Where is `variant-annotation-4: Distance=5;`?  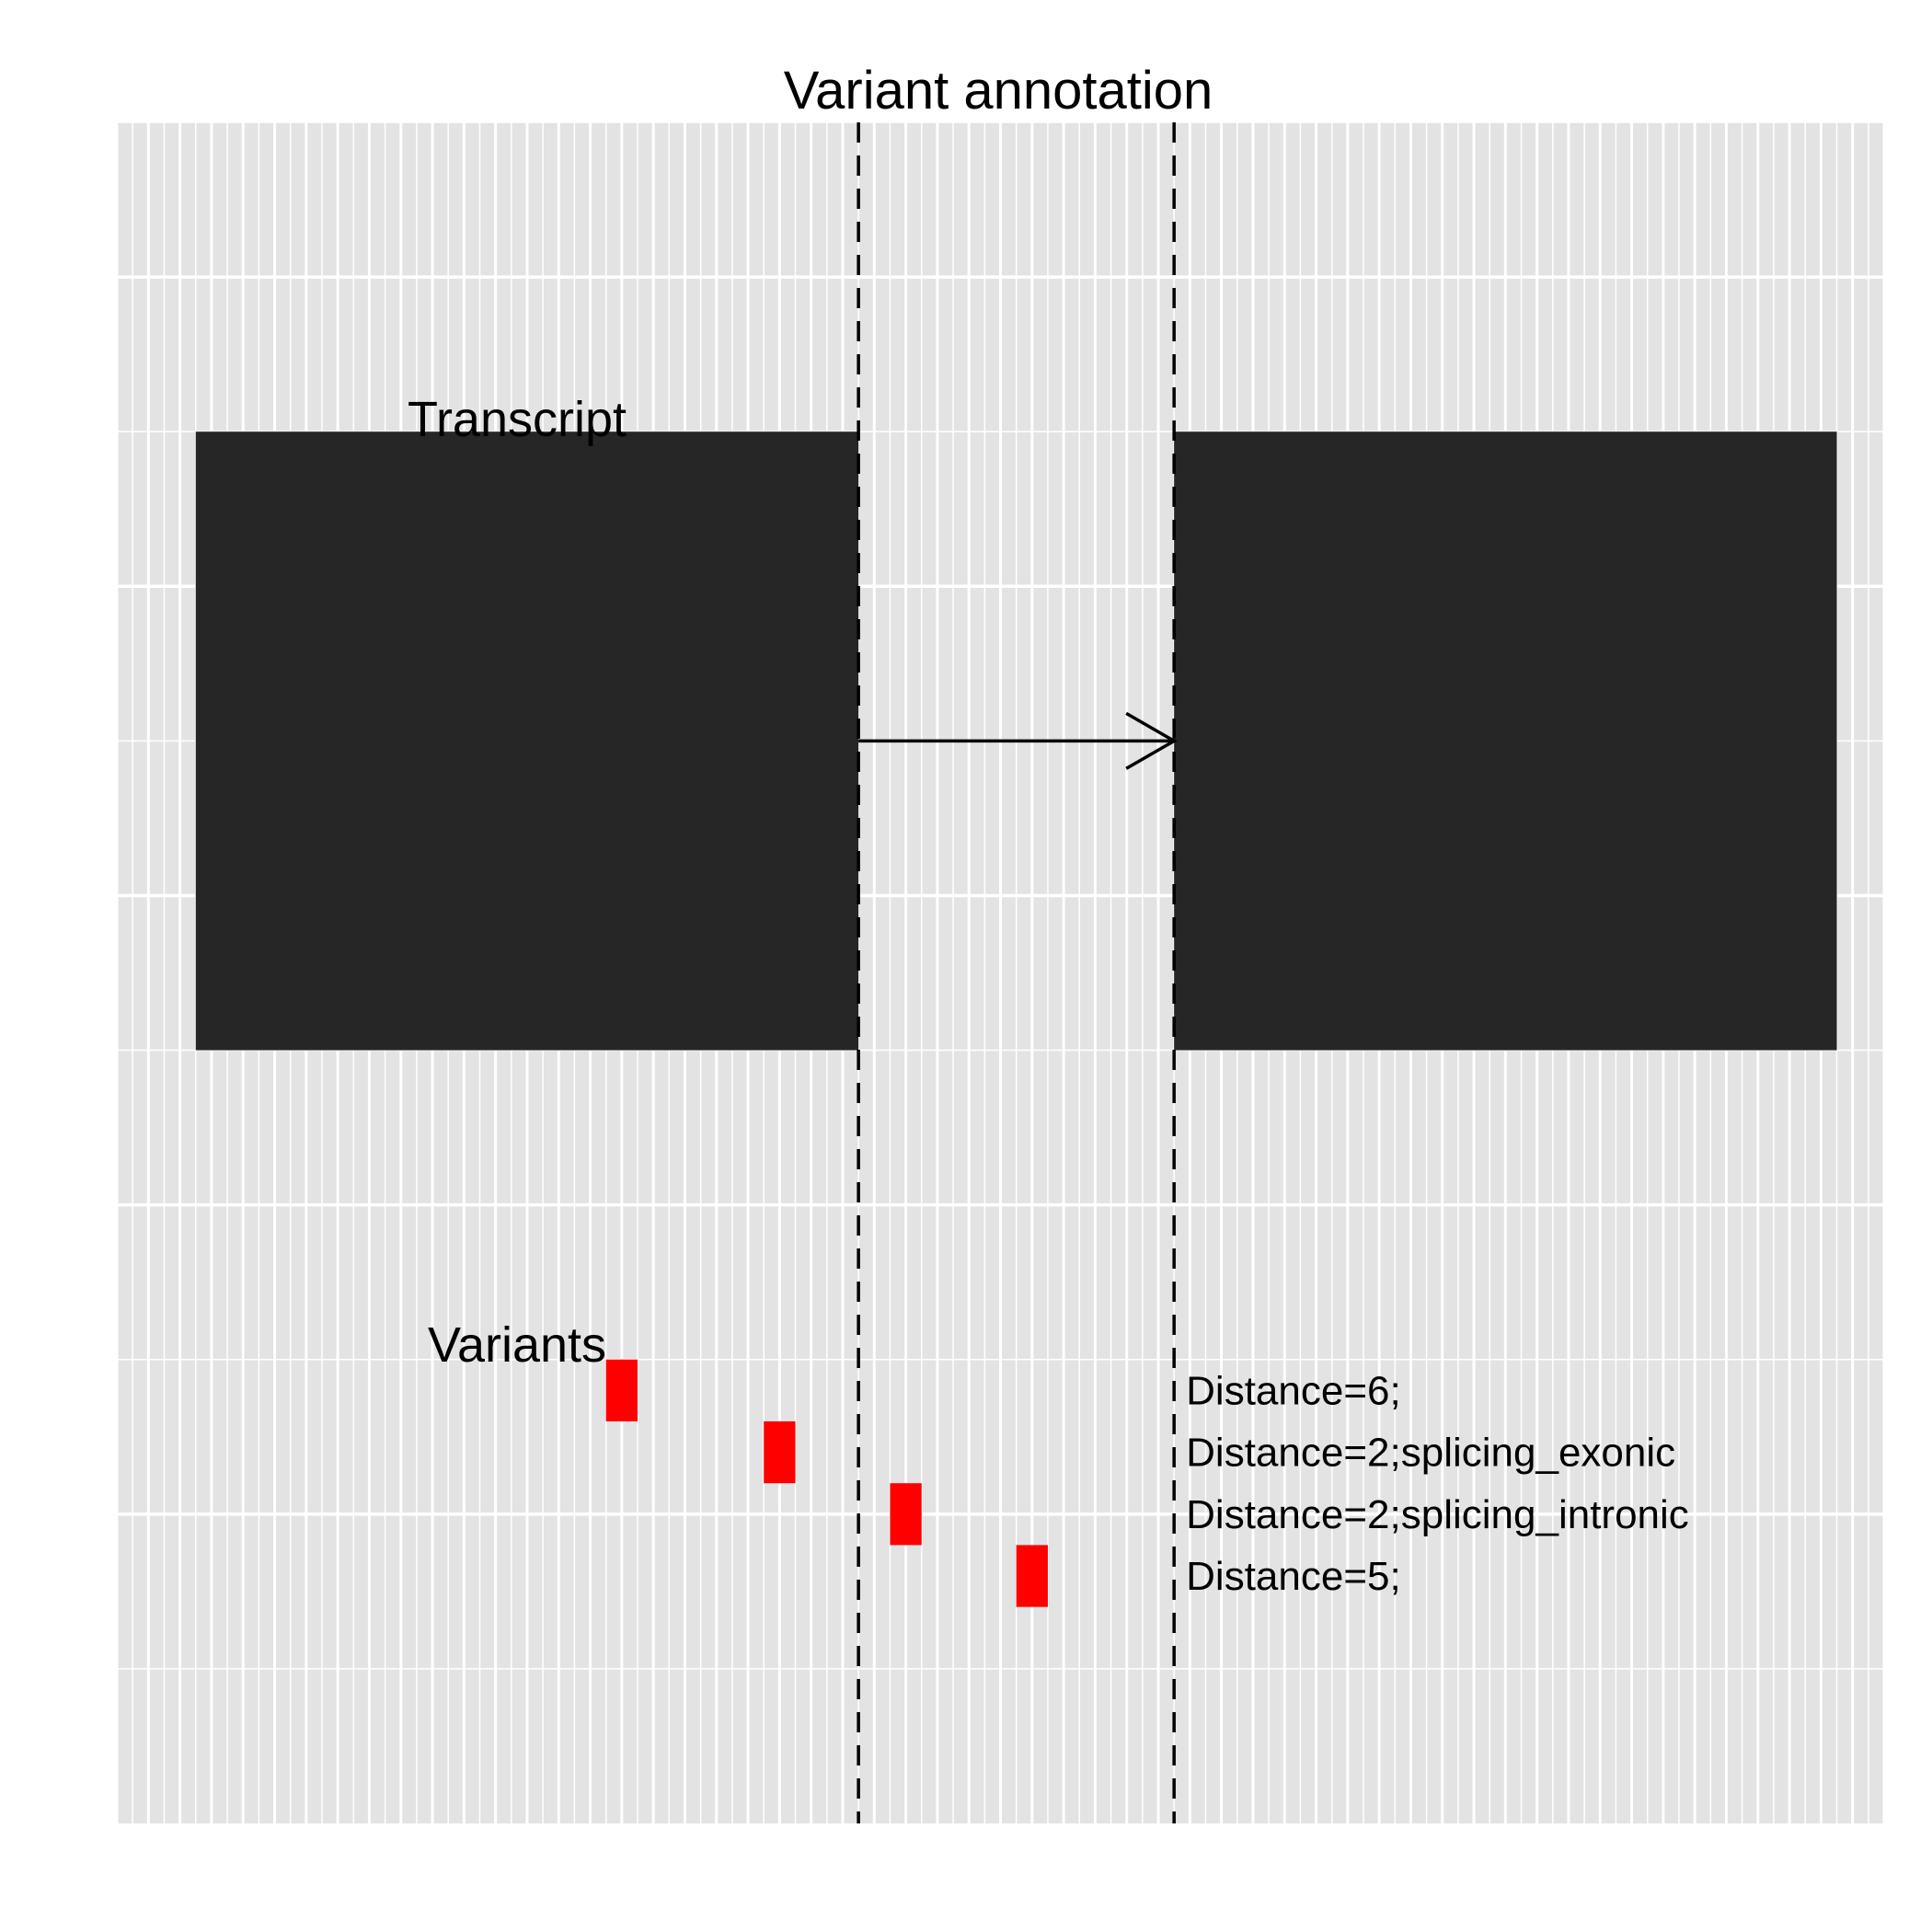 variant-annotation-4: Distance=5; is located at coordinates (1293, 1576).